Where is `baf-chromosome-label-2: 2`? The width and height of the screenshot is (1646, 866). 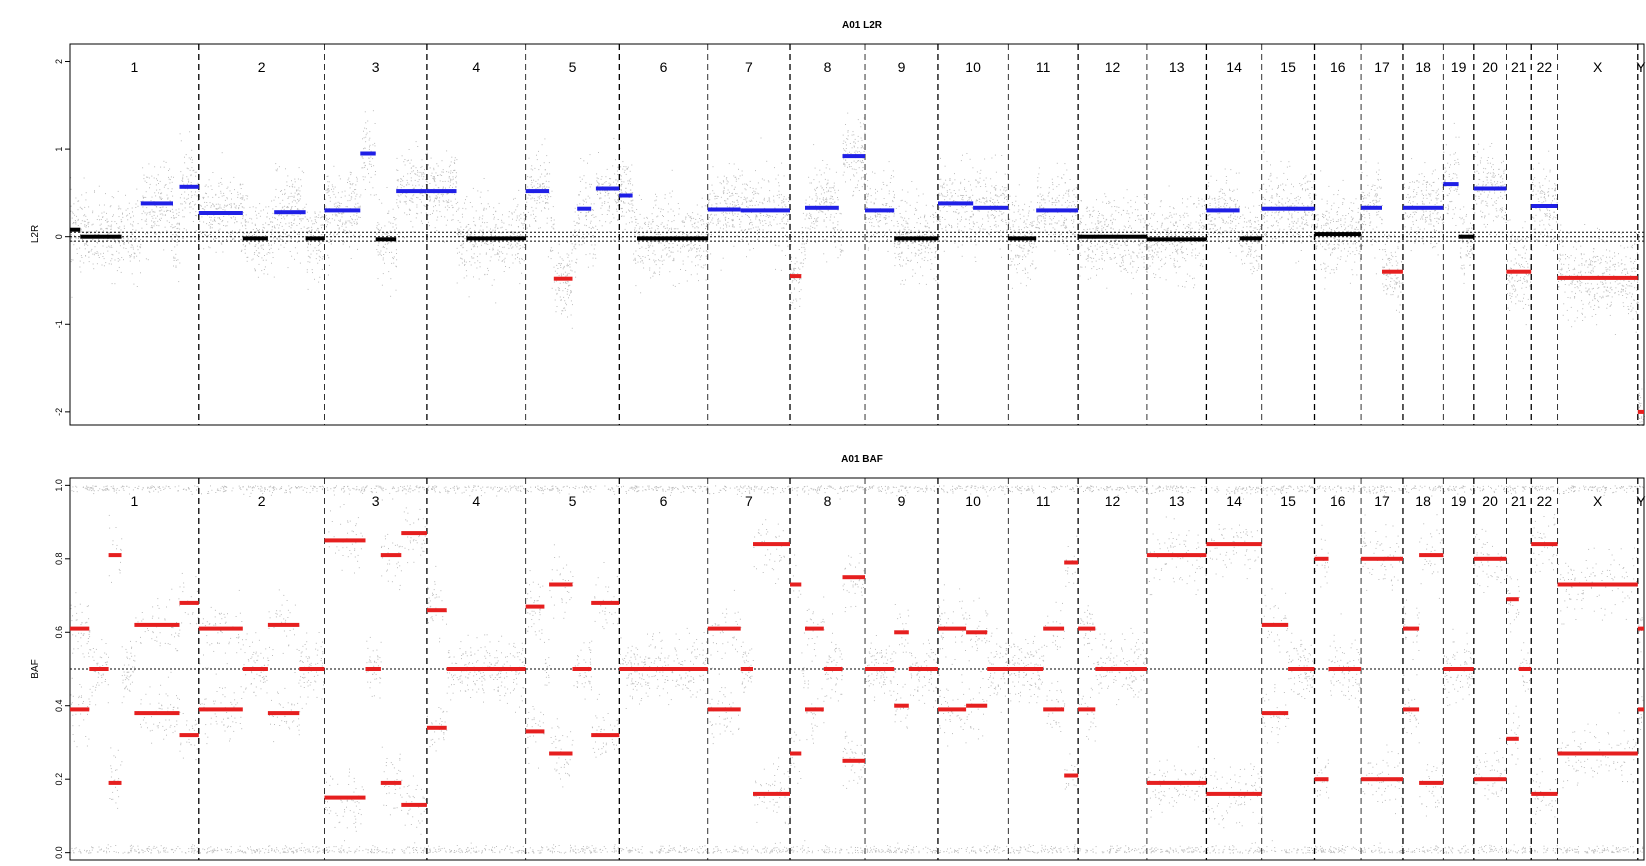 baf-chromosome-label-2: 2 is located at coordinates (262, 501).